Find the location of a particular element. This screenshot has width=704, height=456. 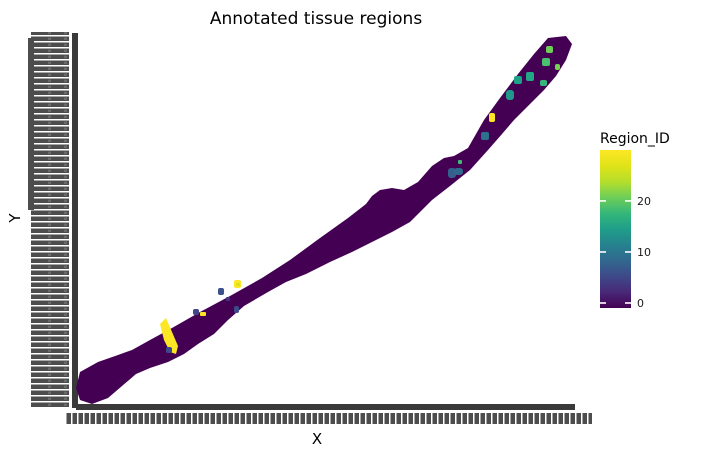

colorbar-tick-label: 20 is located at coordinates (644, 201).